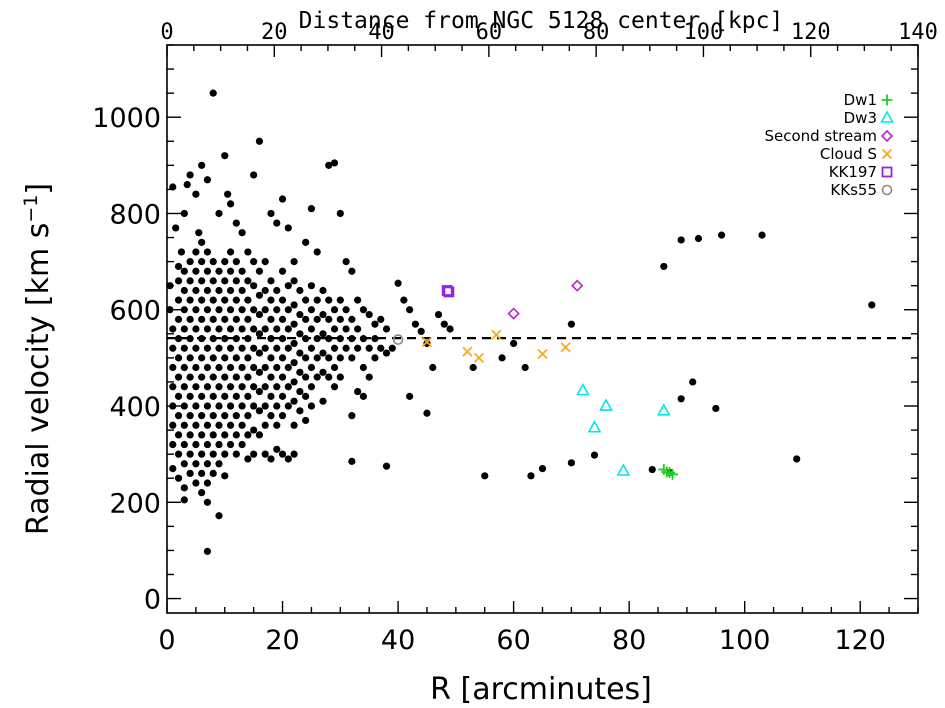  I want to click on top-x-tick-label: 100, so click(704, 32).